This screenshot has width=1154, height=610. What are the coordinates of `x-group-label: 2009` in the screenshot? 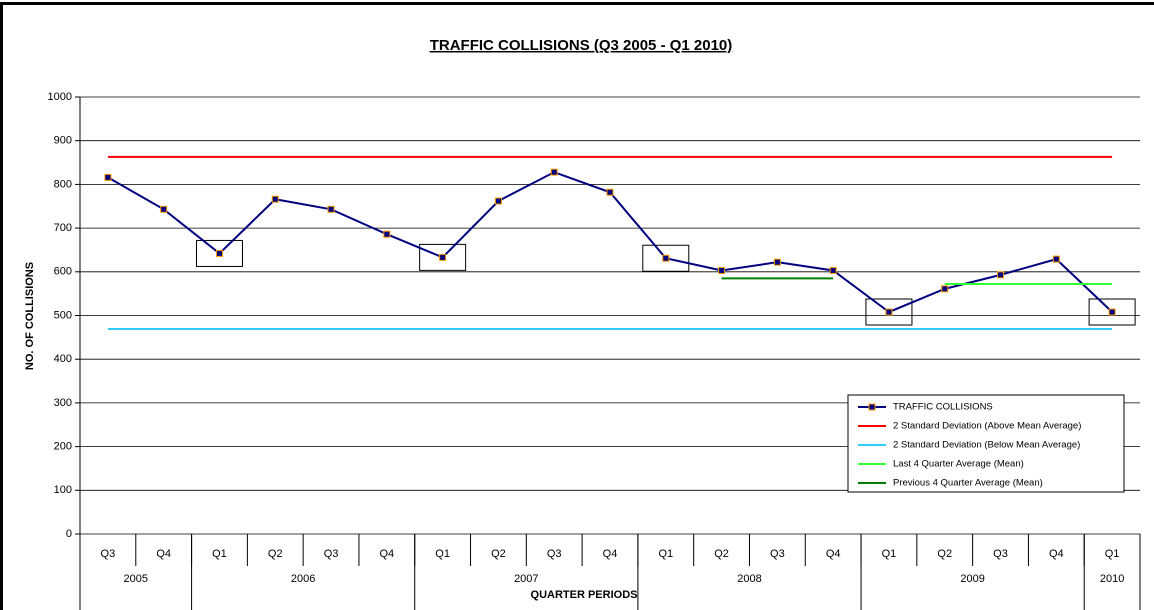 It's located at (972, 579).